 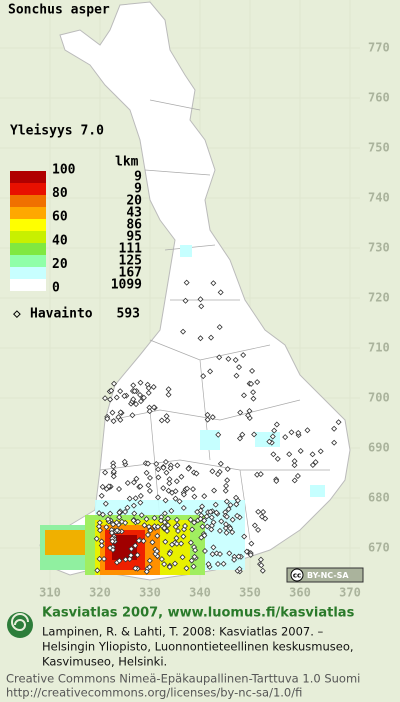 I want to click on x-label: 340, so click(x=200, y=593).